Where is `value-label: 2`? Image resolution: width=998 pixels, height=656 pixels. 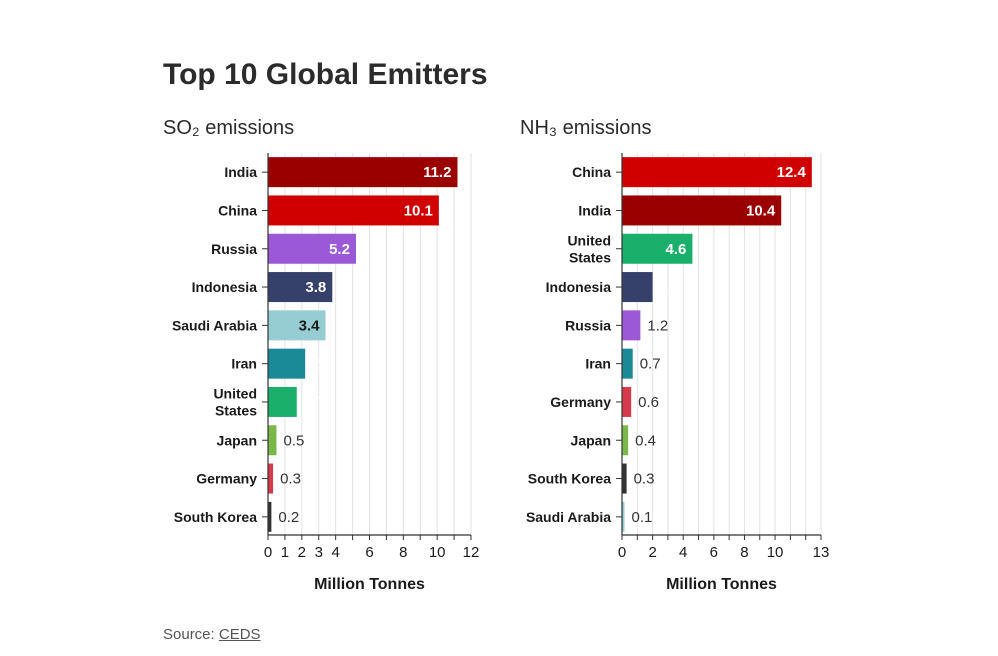
value-label: 2 is located at coordinates (664, 287).